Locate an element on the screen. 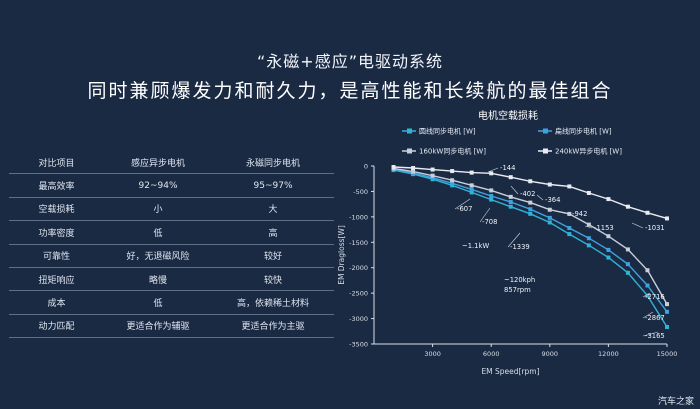 Image resolution: width=700 pixels, height=409 pixels. legend-label: 扁线同步电机 [W] is located at coordinates (583, 131).